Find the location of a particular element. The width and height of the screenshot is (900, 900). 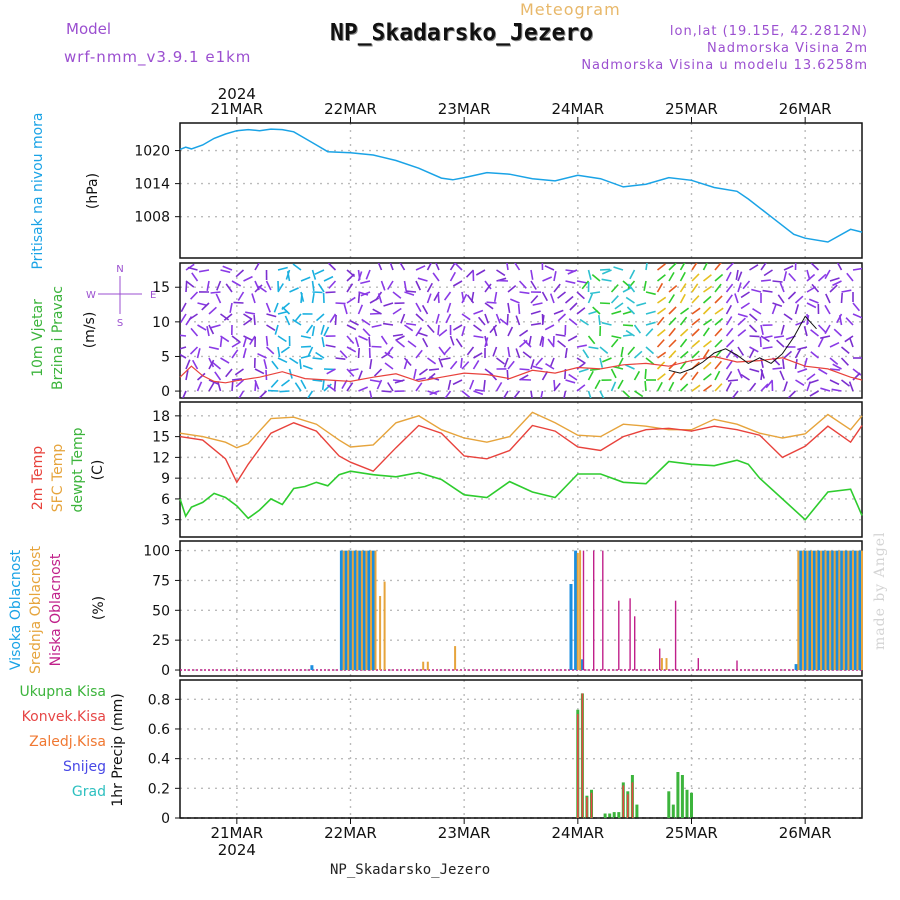

wind-gust-line is located at coordinates (742, 344).